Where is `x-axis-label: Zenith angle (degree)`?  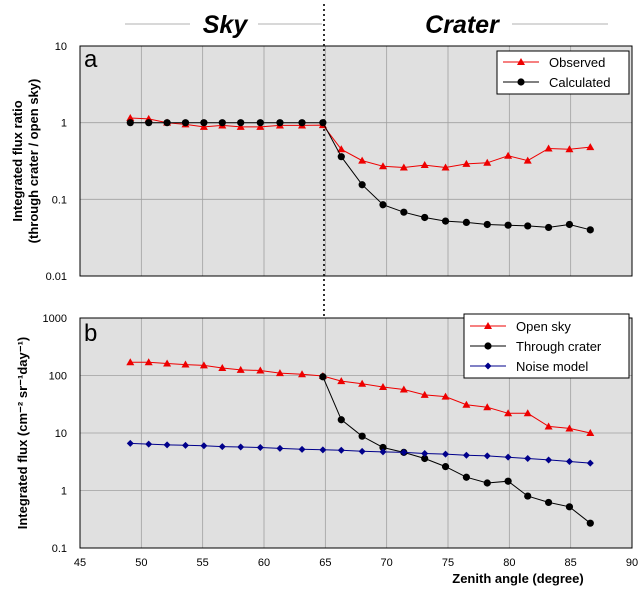 x-axis-label: Zenith angle (degree) is located at coordinates (517, 578).